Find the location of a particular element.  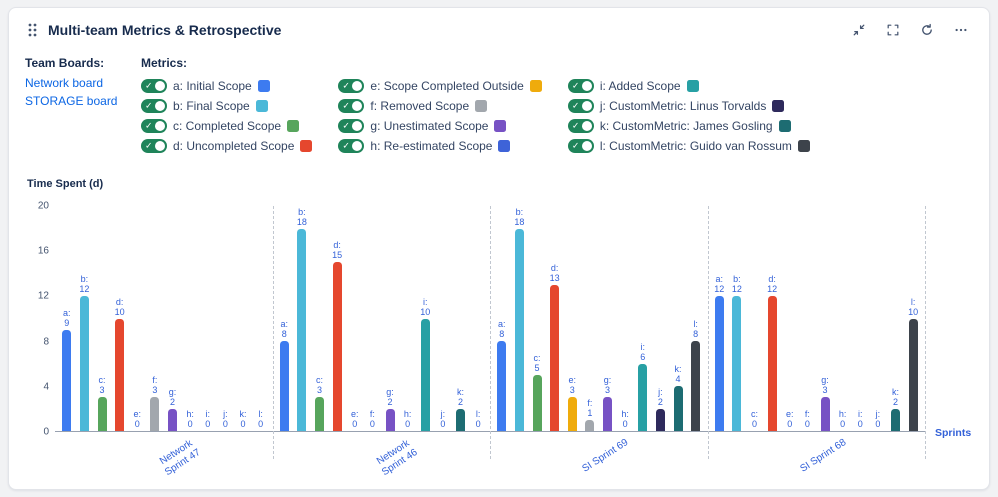

toggle-k is located at coordinates (580, 126).